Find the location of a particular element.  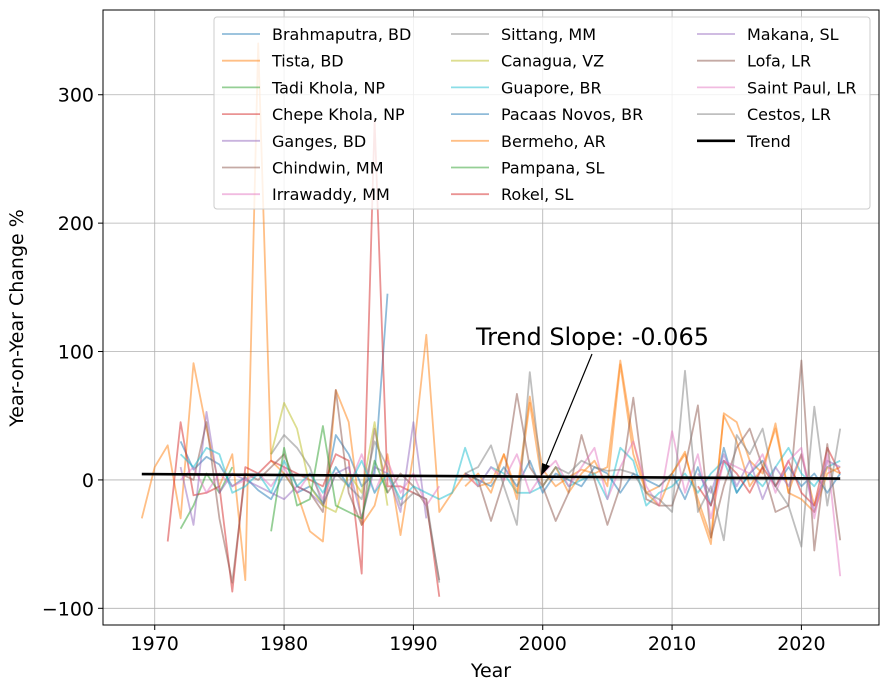

y-tick-label: 100 is located at coordinates (76, 353).